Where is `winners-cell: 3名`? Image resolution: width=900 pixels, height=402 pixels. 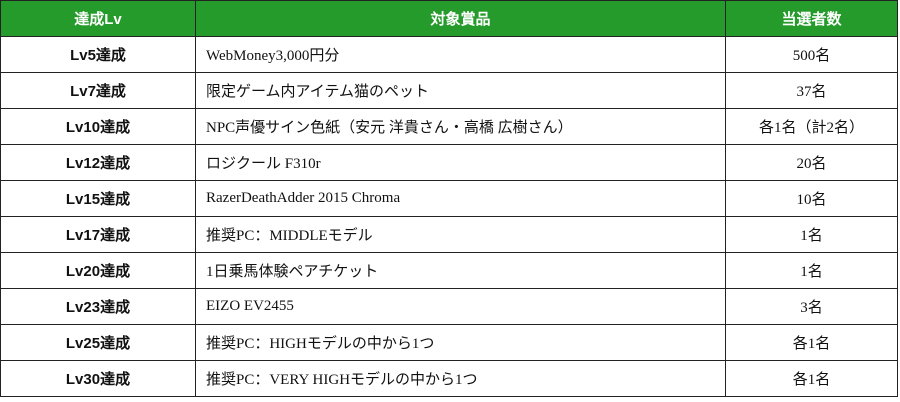 winners-cell: 3名 is located at coordinates (811, 306).